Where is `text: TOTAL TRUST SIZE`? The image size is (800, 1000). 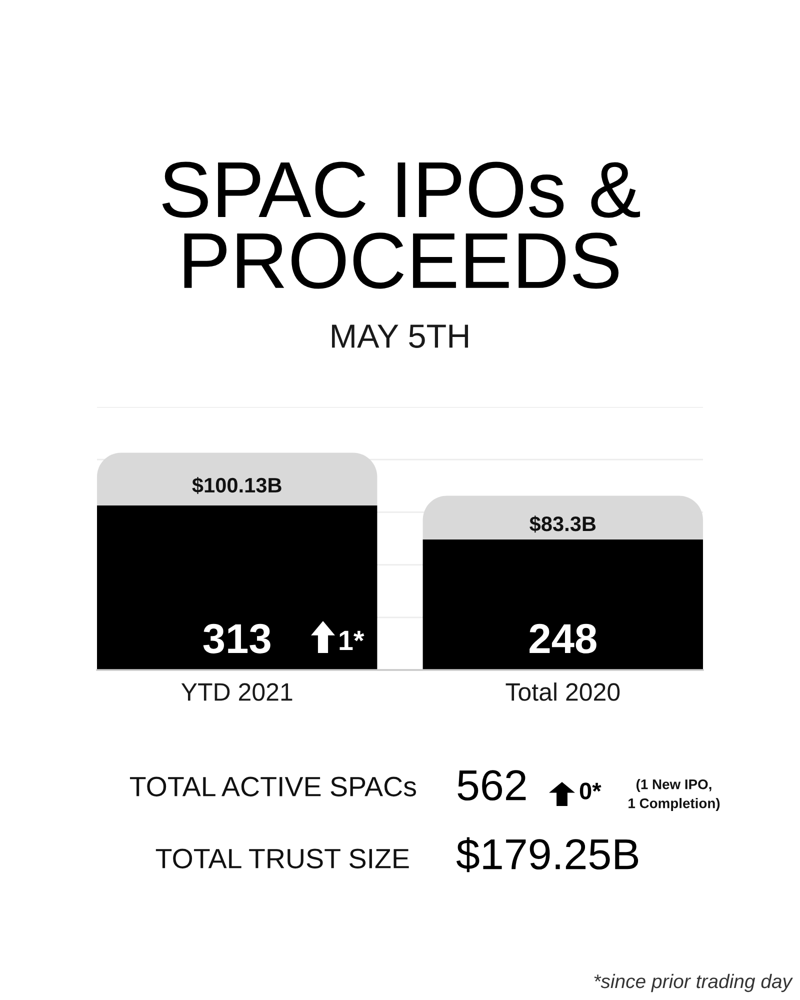
text: TOTAL TRUST SIZE is located at coordinates (282, 858).